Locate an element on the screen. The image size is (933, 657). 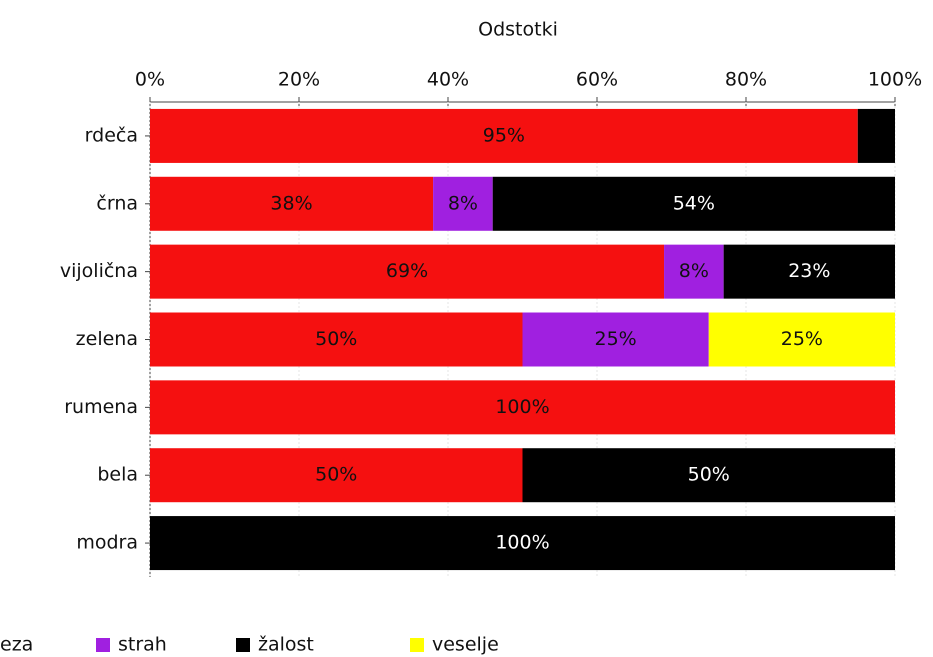
legend-label: žalost is located at coordinates (286, 645).